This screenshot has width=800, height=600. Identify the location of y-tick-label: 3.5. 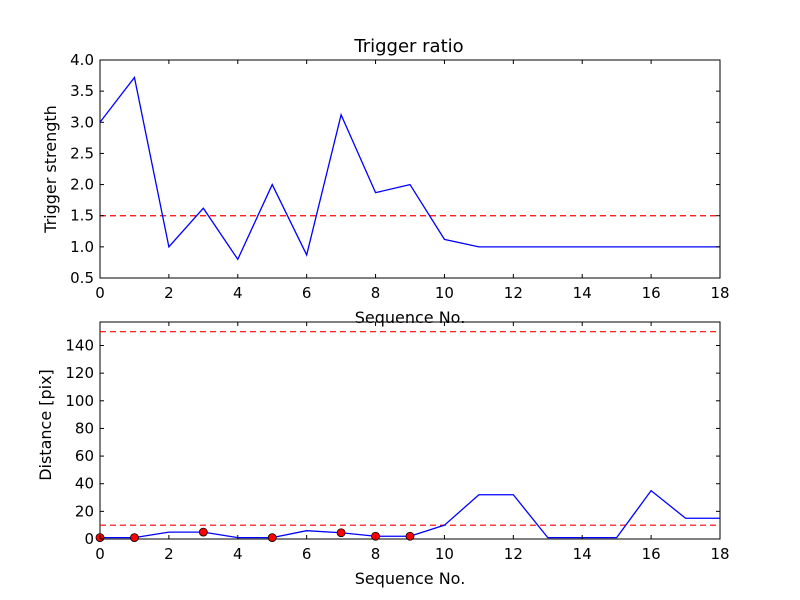
(82, 91).